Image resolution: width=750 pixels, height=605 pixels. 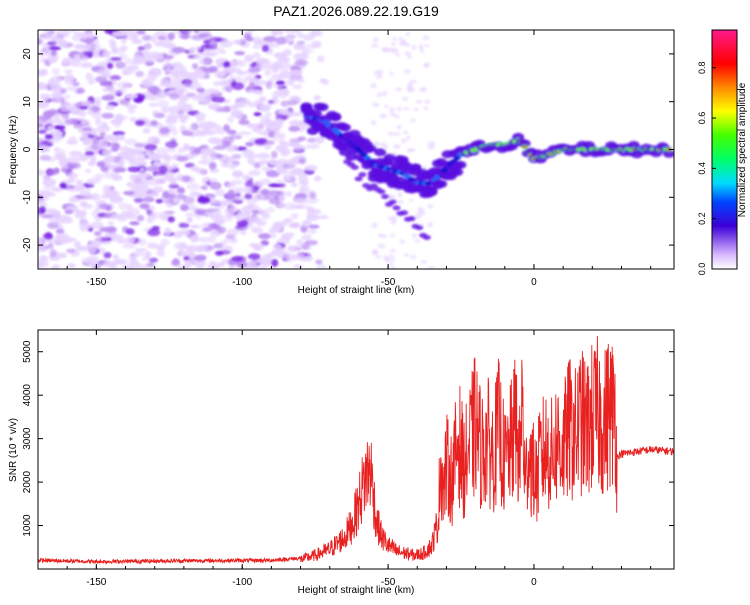 I want to click on snr-y-tick-label: 3000, so click(x=27, y=438).